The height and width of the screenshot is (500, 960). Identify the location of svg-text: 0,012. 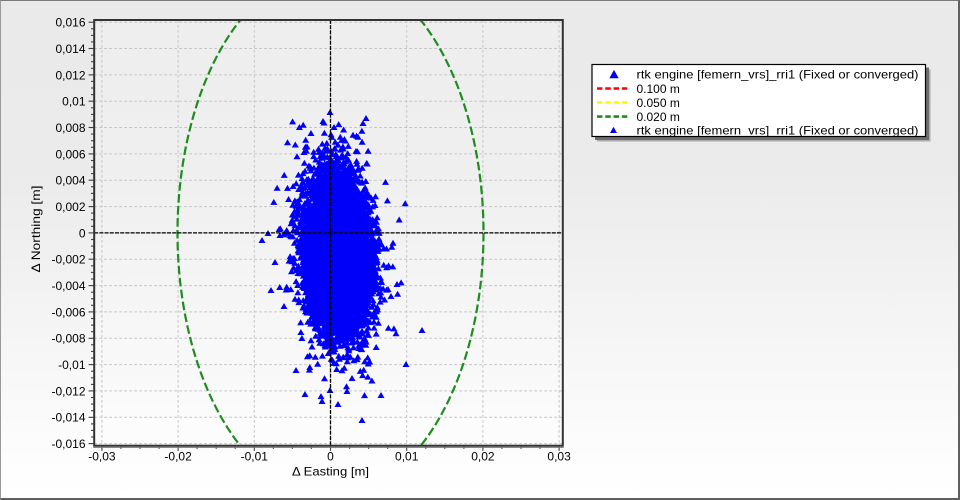
(70, 75).